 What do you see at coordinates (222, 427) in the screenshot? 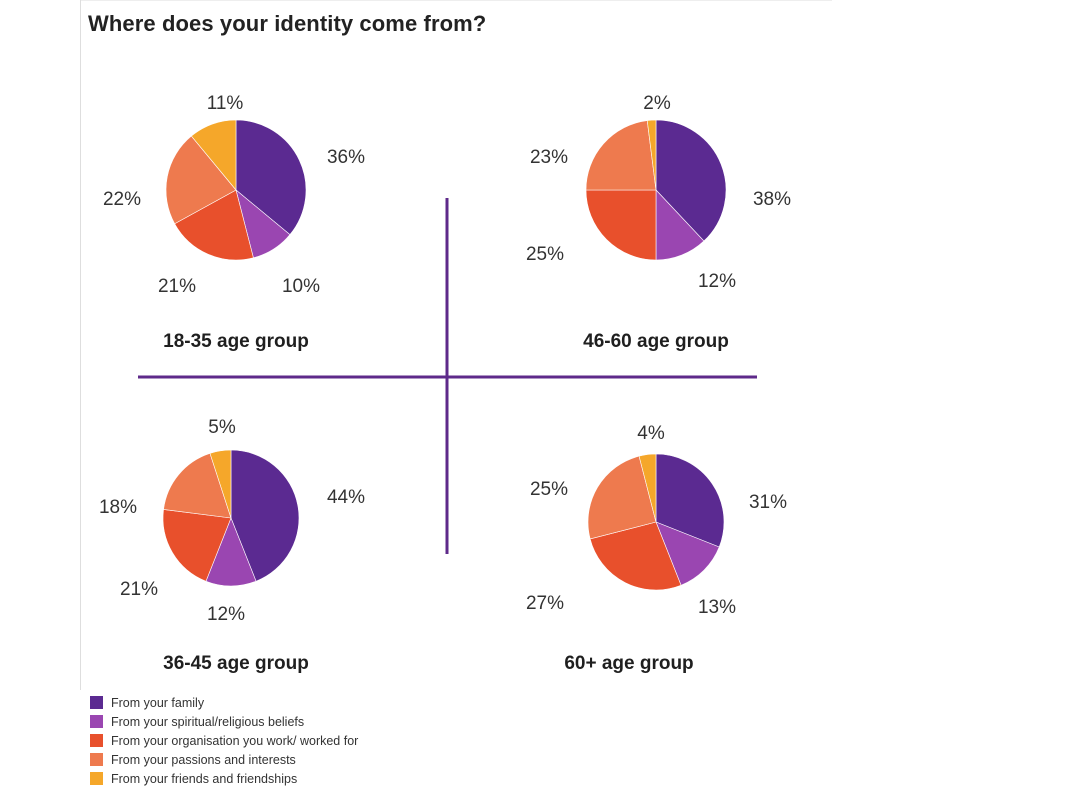
I see `slice-percent-label: 5%` at bounding box center [222, 427].